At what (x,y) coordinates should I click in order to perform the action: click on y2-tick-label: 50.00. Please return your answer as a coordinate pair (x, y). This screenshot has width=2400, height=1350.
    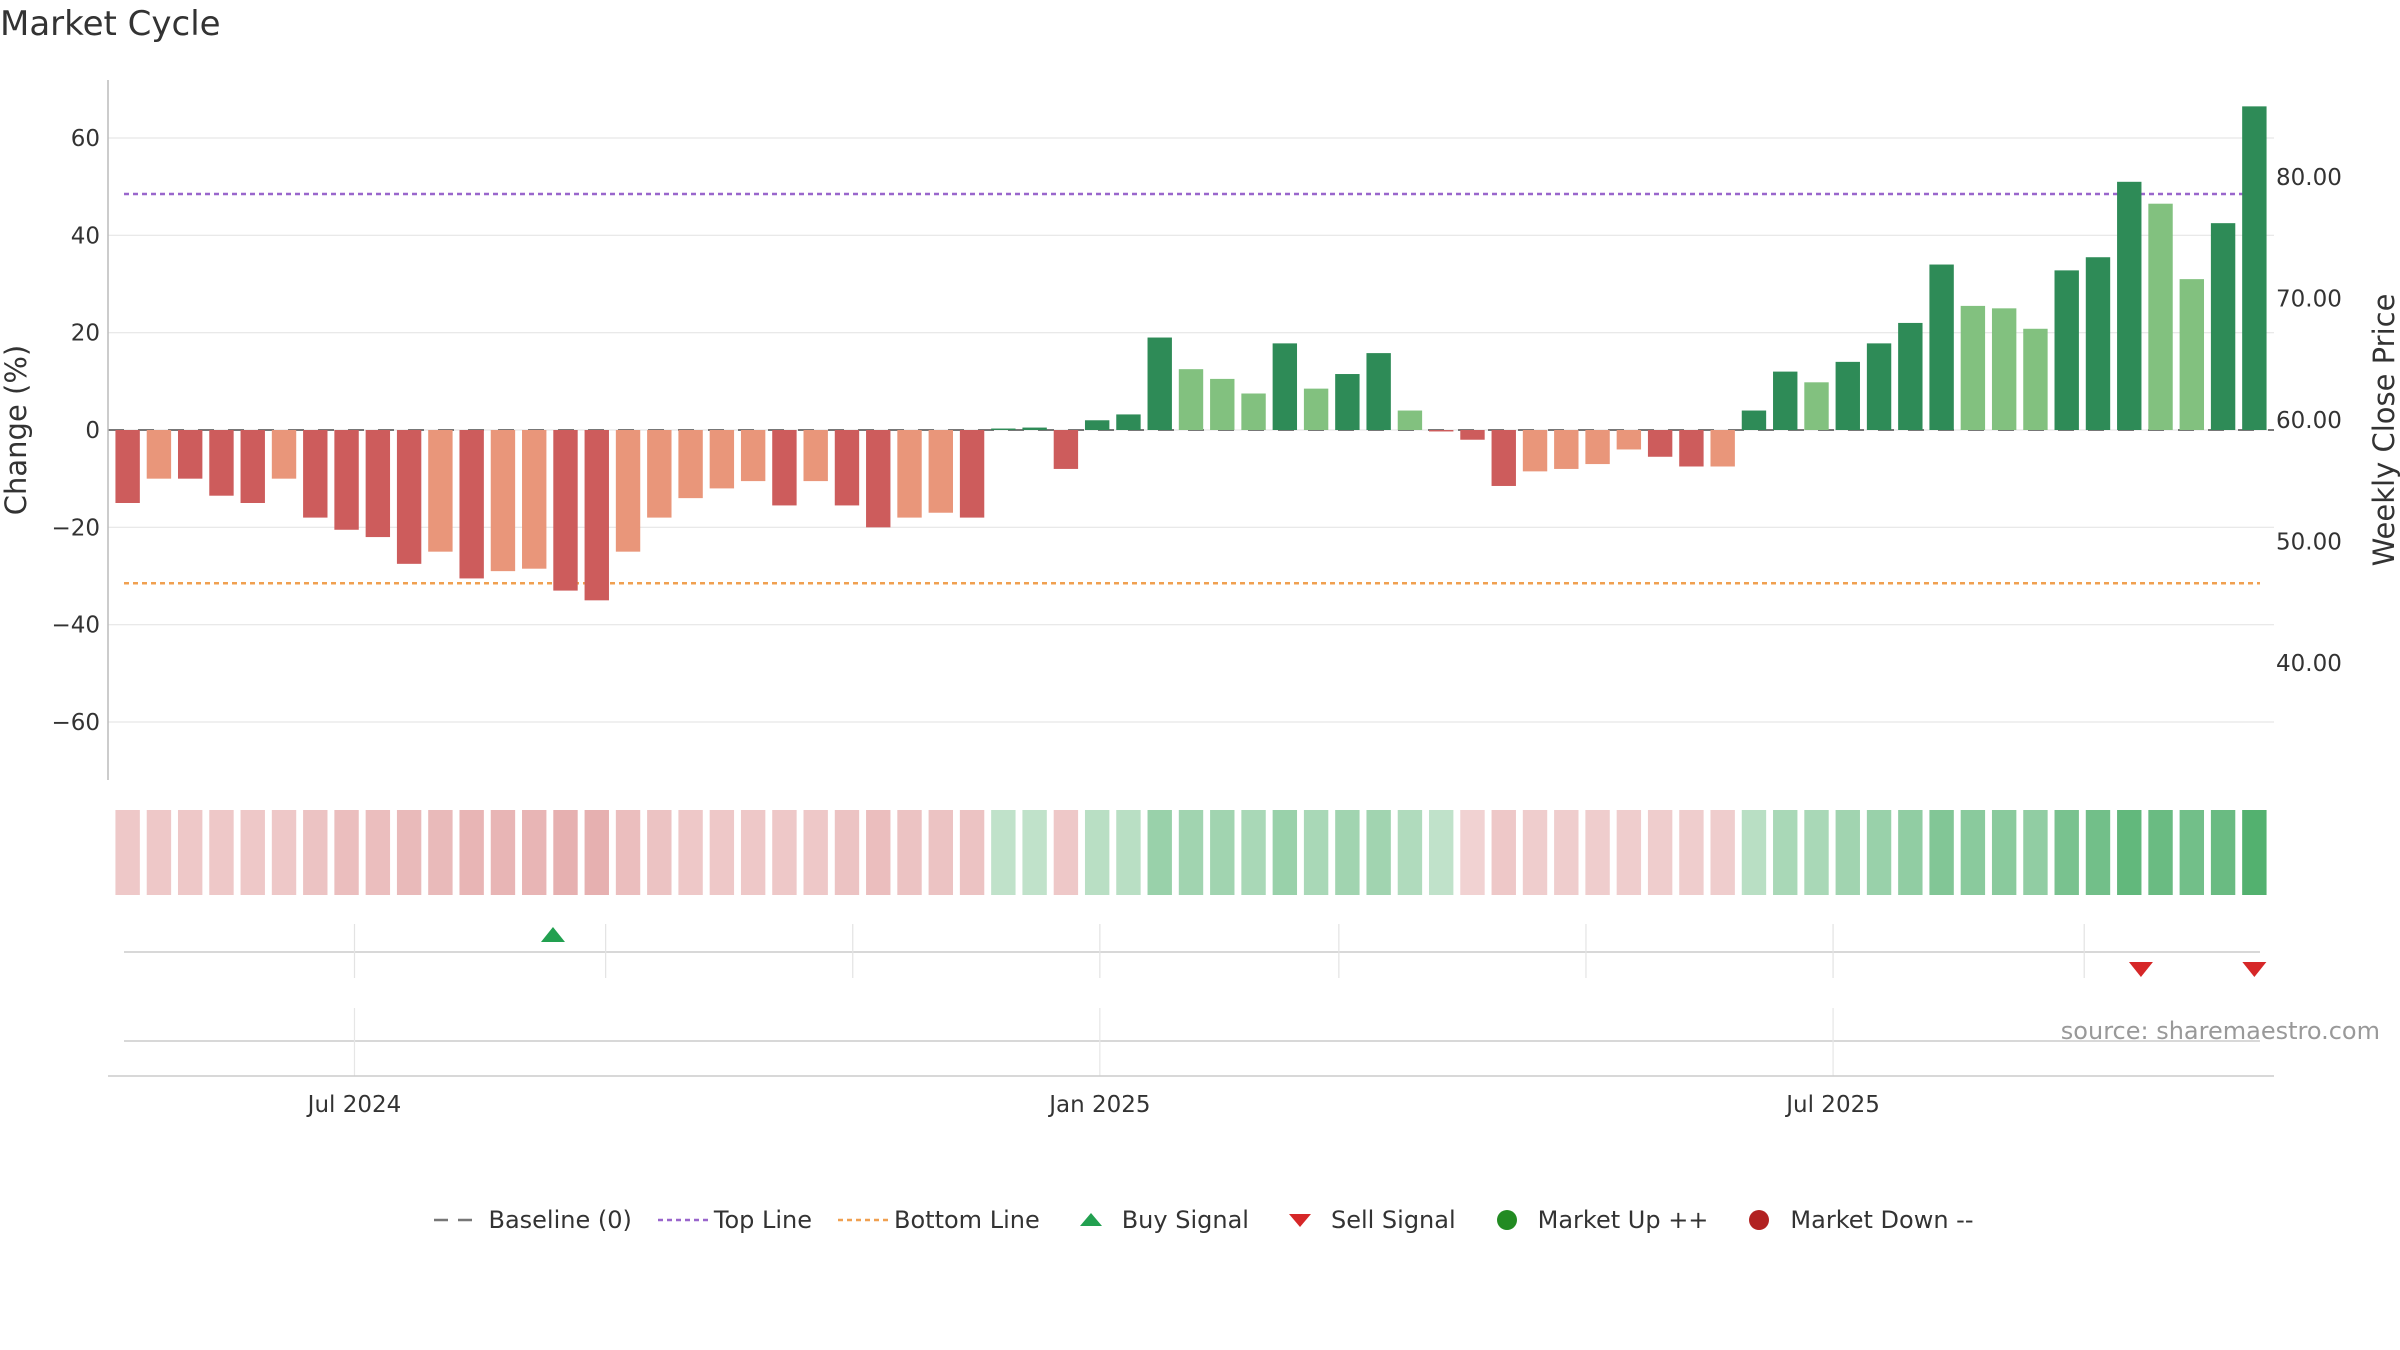
    Looking at the image, I should click on (2309, 543).